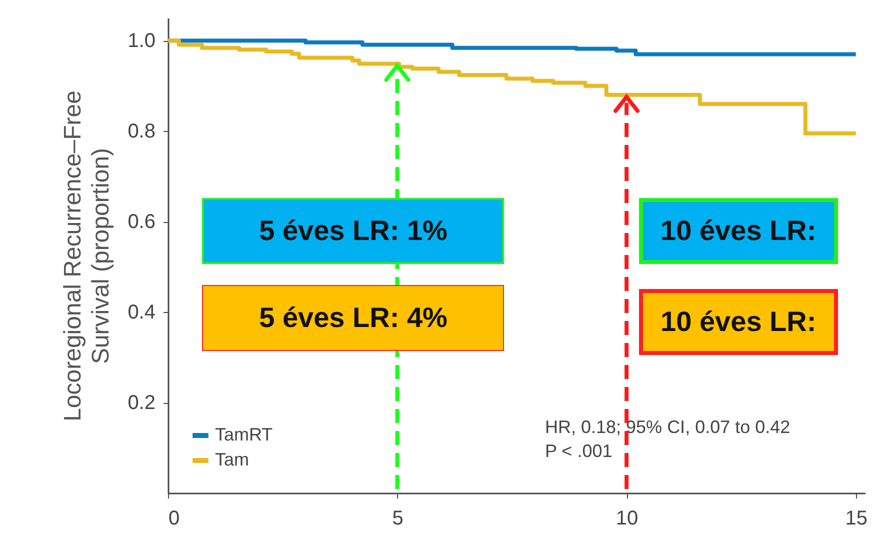  Describe the element at coordinates (87, 256) in the screenshot. I see `y-axis-title: Locoregional Recurrence–Free Survival (proportion)` at that location.